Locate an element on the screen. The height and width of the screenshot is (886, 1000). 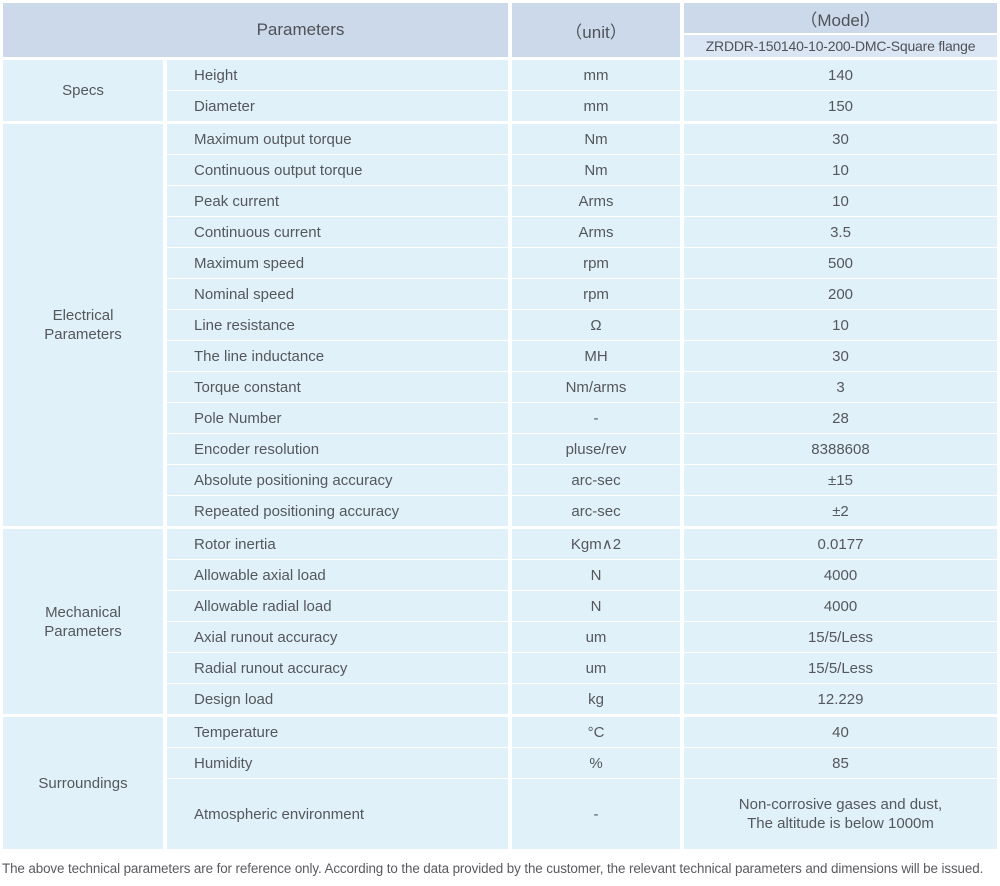
param-name-cell: Allowable radial load is located at coordinates (337, 606).